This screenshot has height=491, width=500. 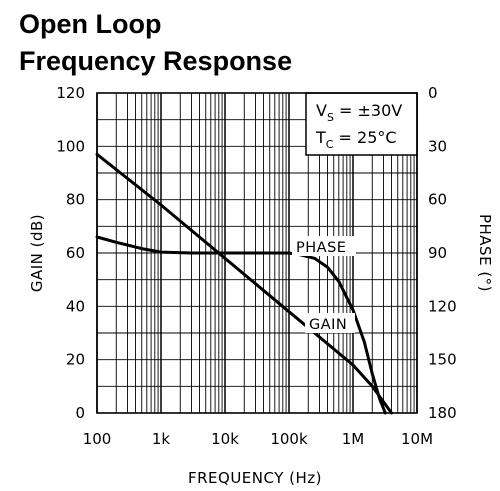 What do you see at coordinates (80, 413) in the screenshot?
I see `y-tick-label: 0` at bounding box center [80, 413].